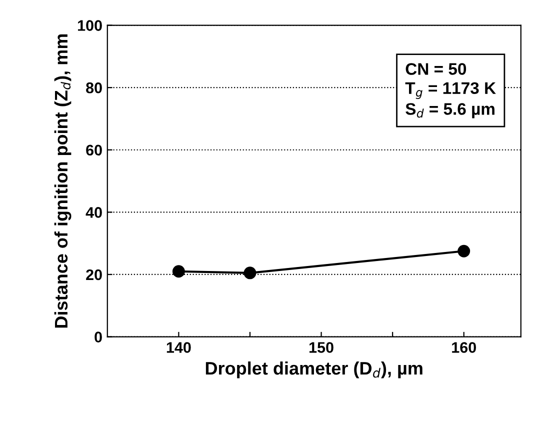 The height and width of the screenshot is (421, 537). What do you see at coordinates (178, 347) in the screenshot?
I see `x-tick-label: 140` at bounding box center [178, 347].